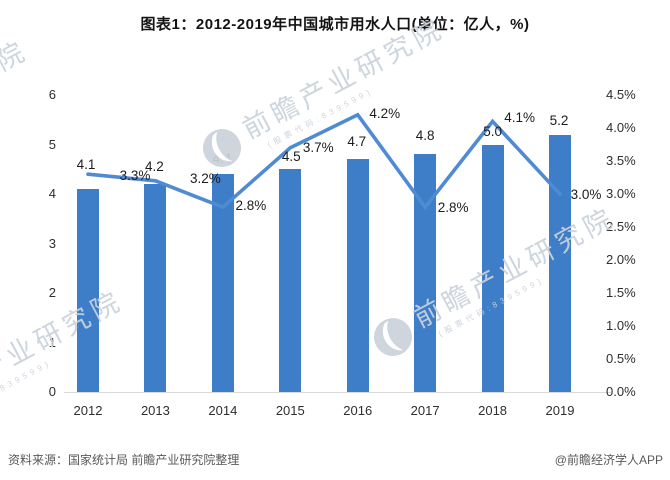 Image resolution: width=670 pixels, height=480 pixels. Describe the element at coordinates (621, 259) in the screenshot. I see `y-axis-right-tick: 2.0%` at that location.